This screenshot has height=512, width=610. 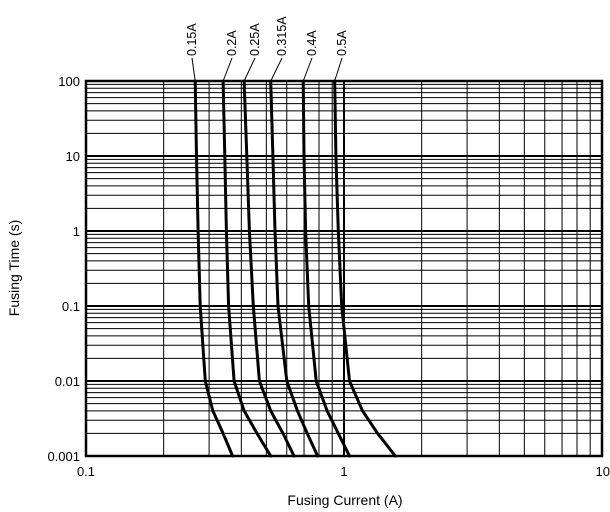 I want to click on series-label: 0.5A, so click(x=342, y=43).